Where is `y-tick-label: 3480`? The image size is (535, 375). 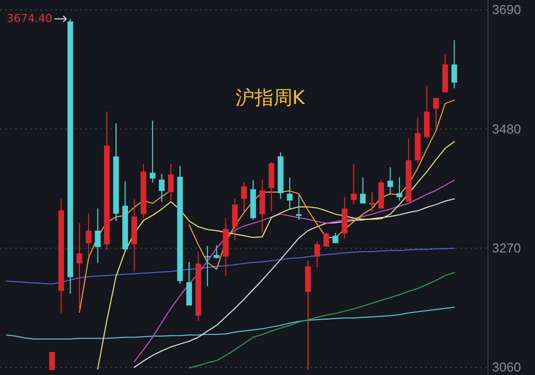
y-tick-label: 3480 is located at coordinates (506, 128).